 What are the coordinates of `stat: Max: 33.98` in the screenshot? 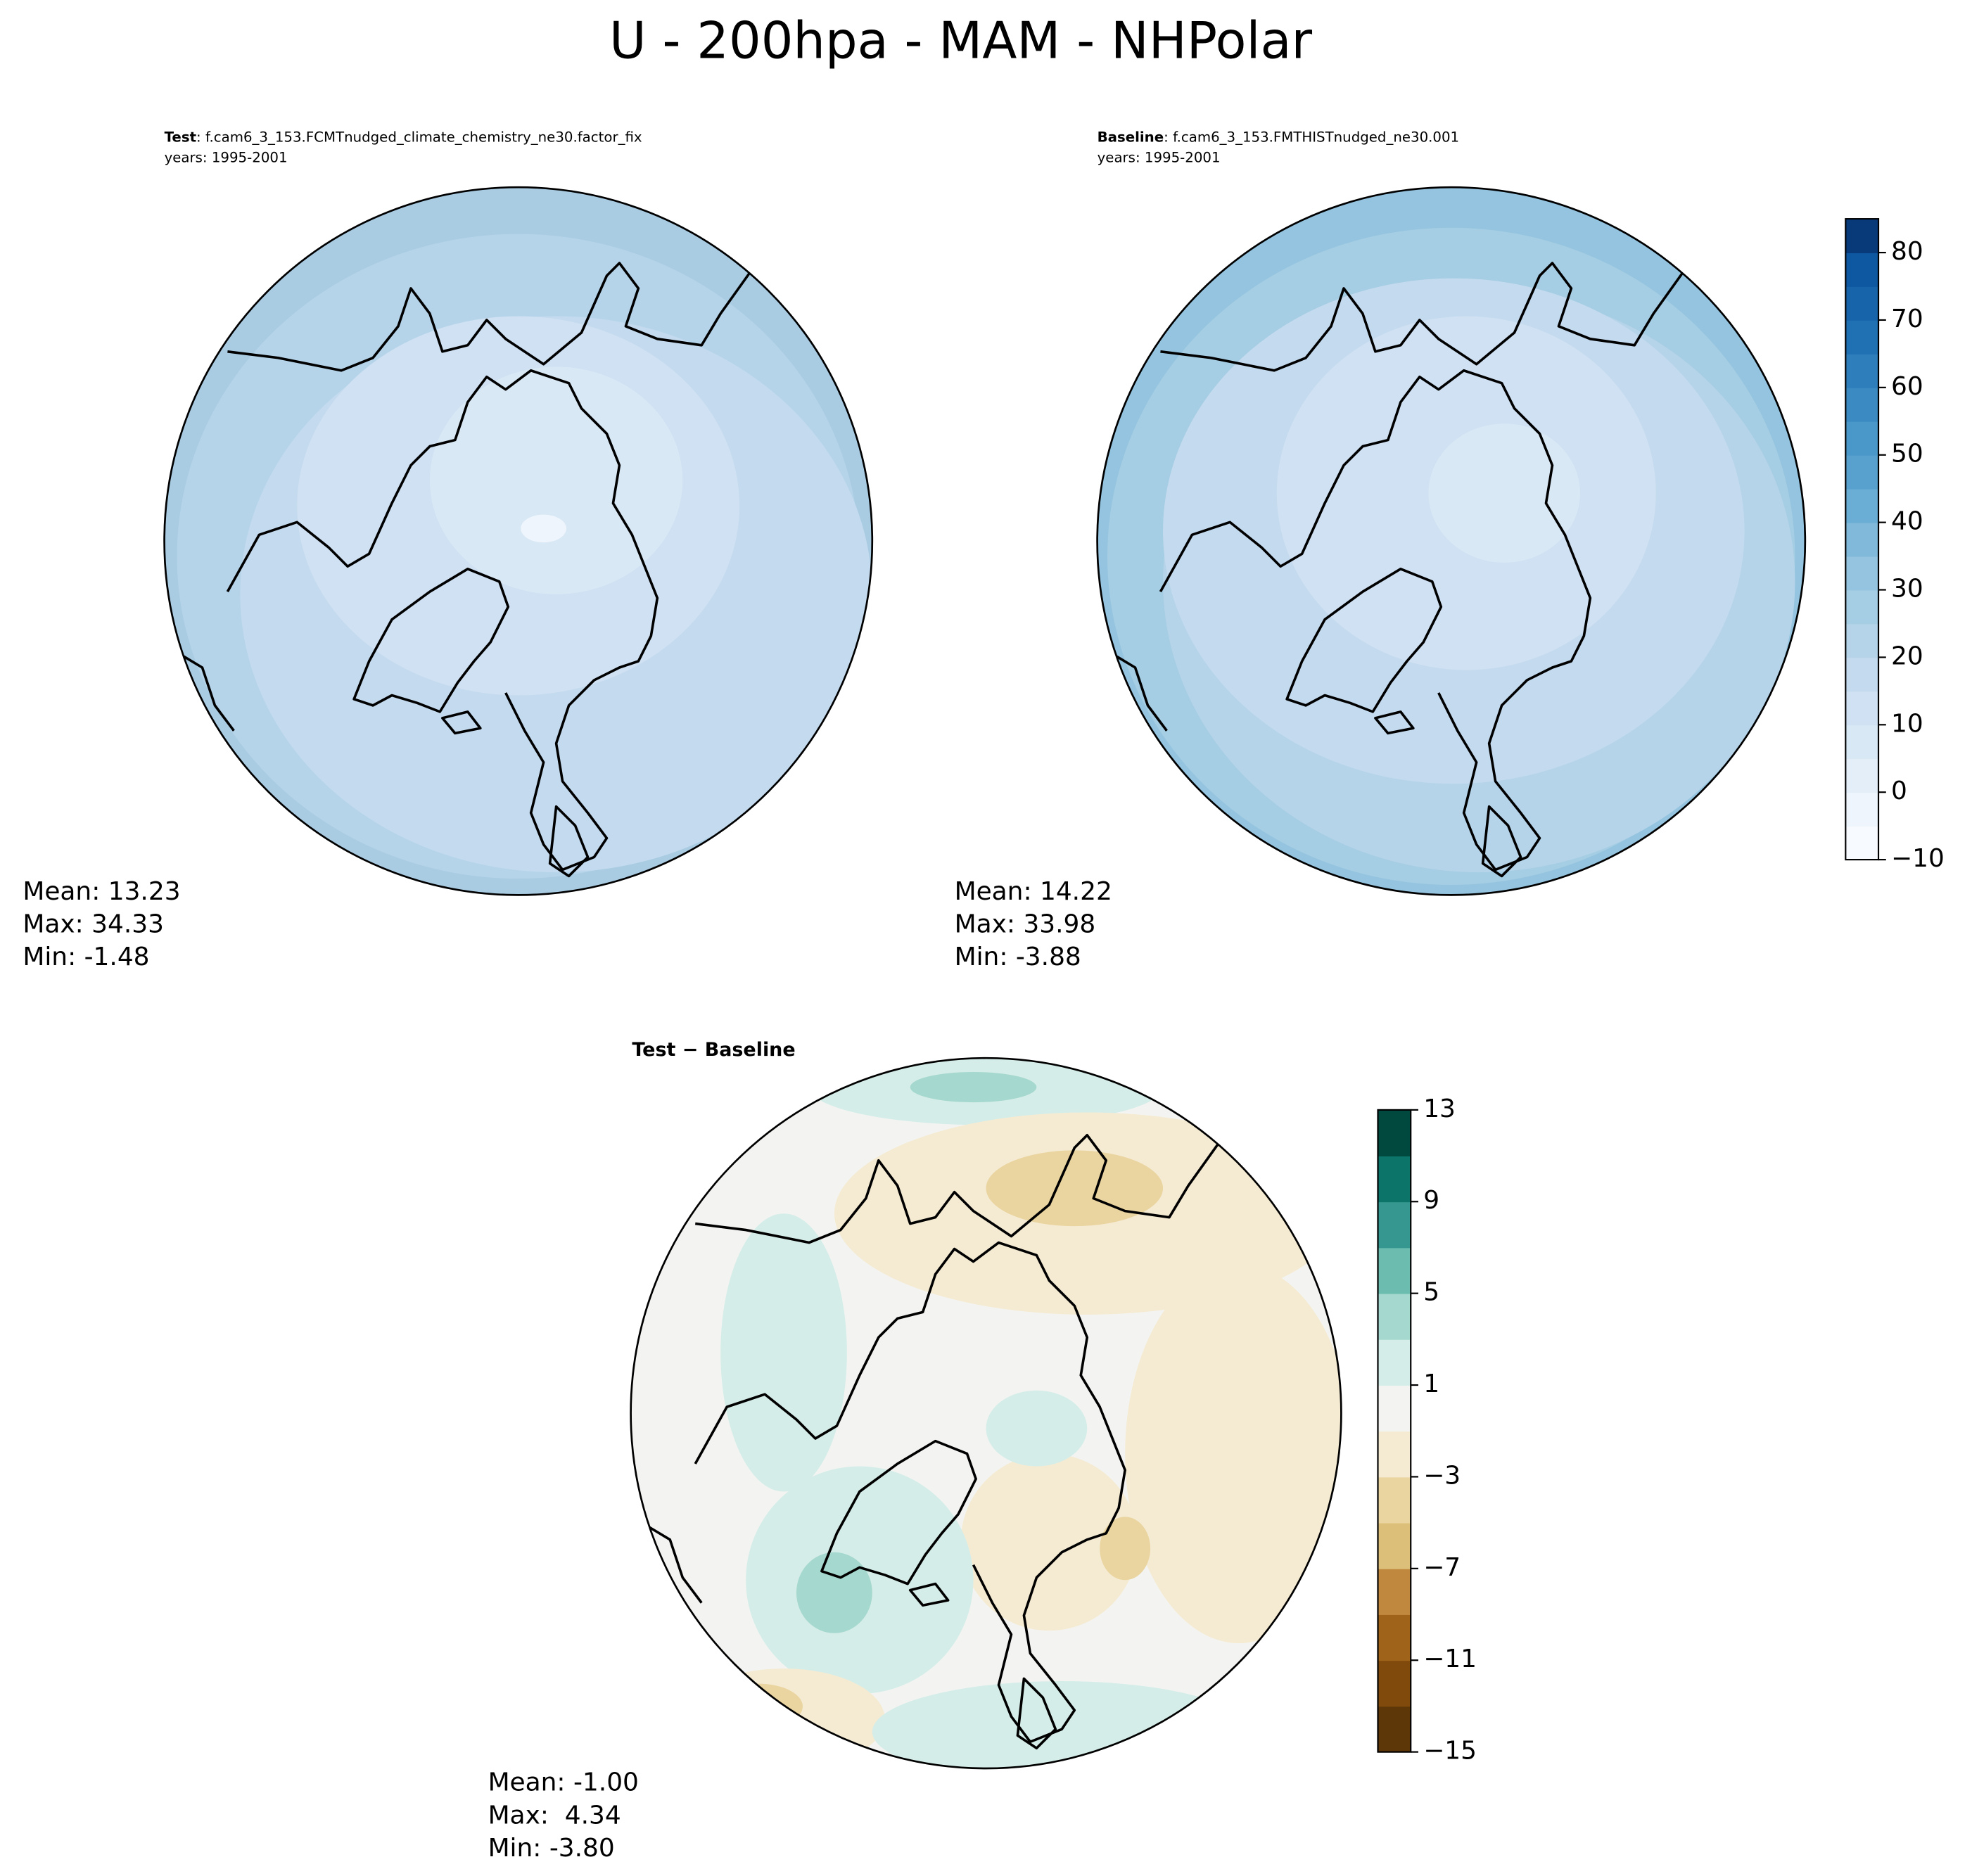 It's located at (1026, 924).